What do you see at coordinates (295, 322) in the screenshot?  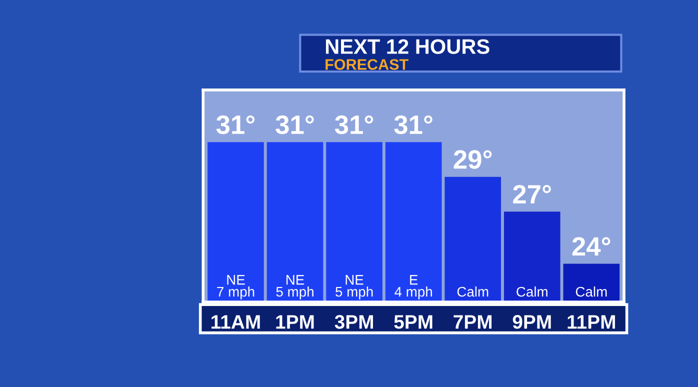 I see `x-tick-label: 1PM` at bounding box center [295, 322].